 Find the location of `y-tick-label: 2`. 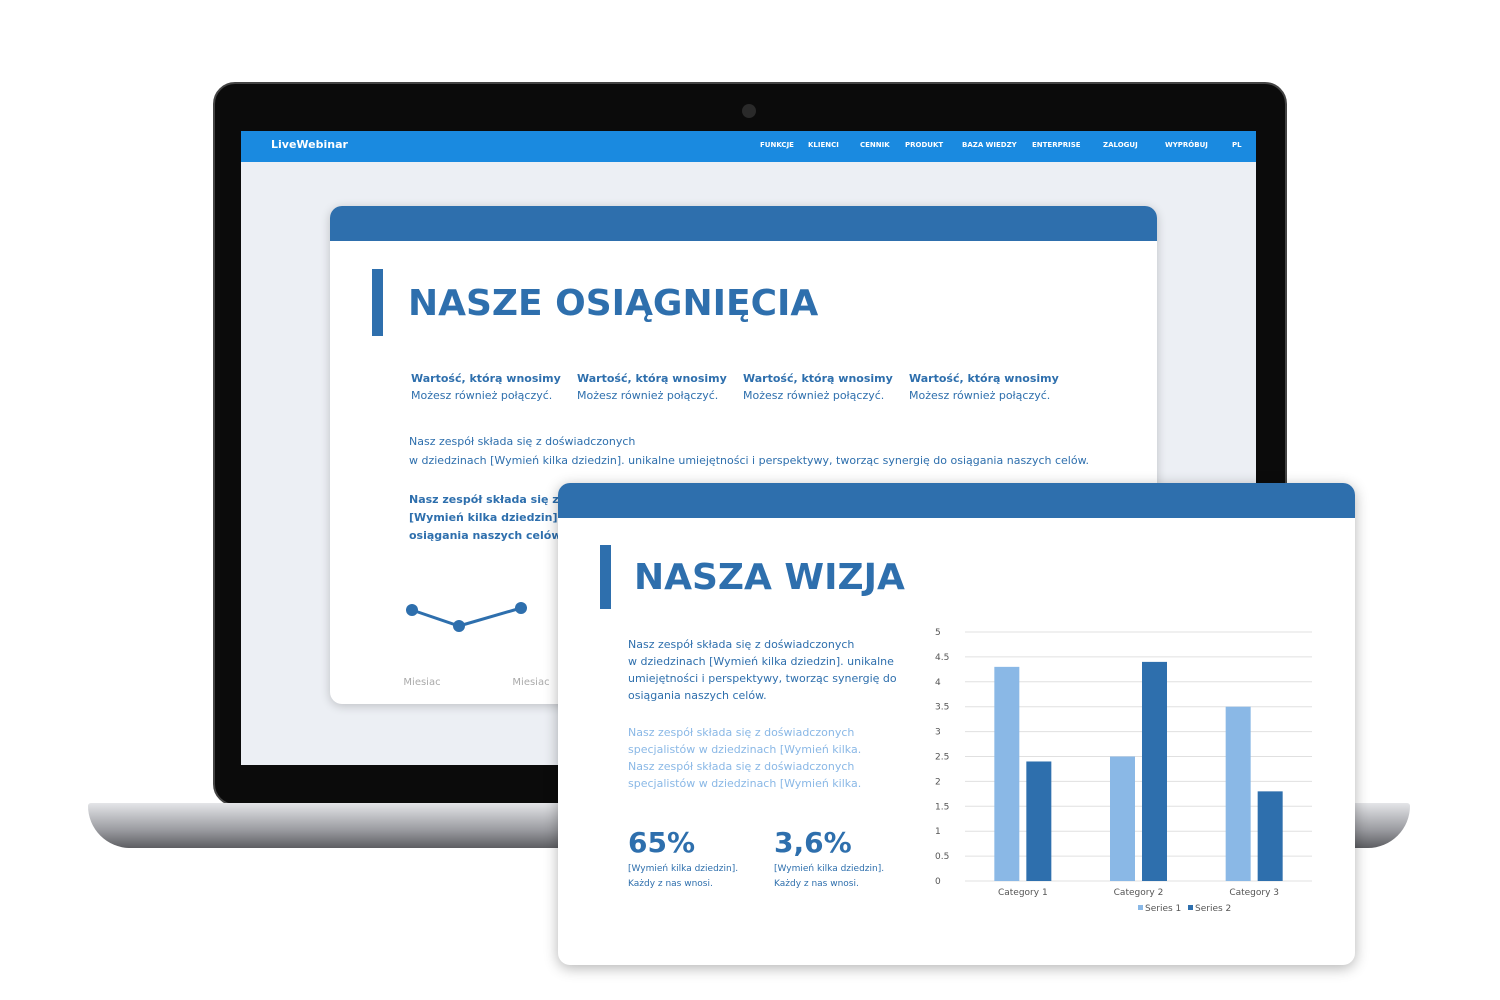

y-tick-label: 2 is located at coordinates (938, 782).